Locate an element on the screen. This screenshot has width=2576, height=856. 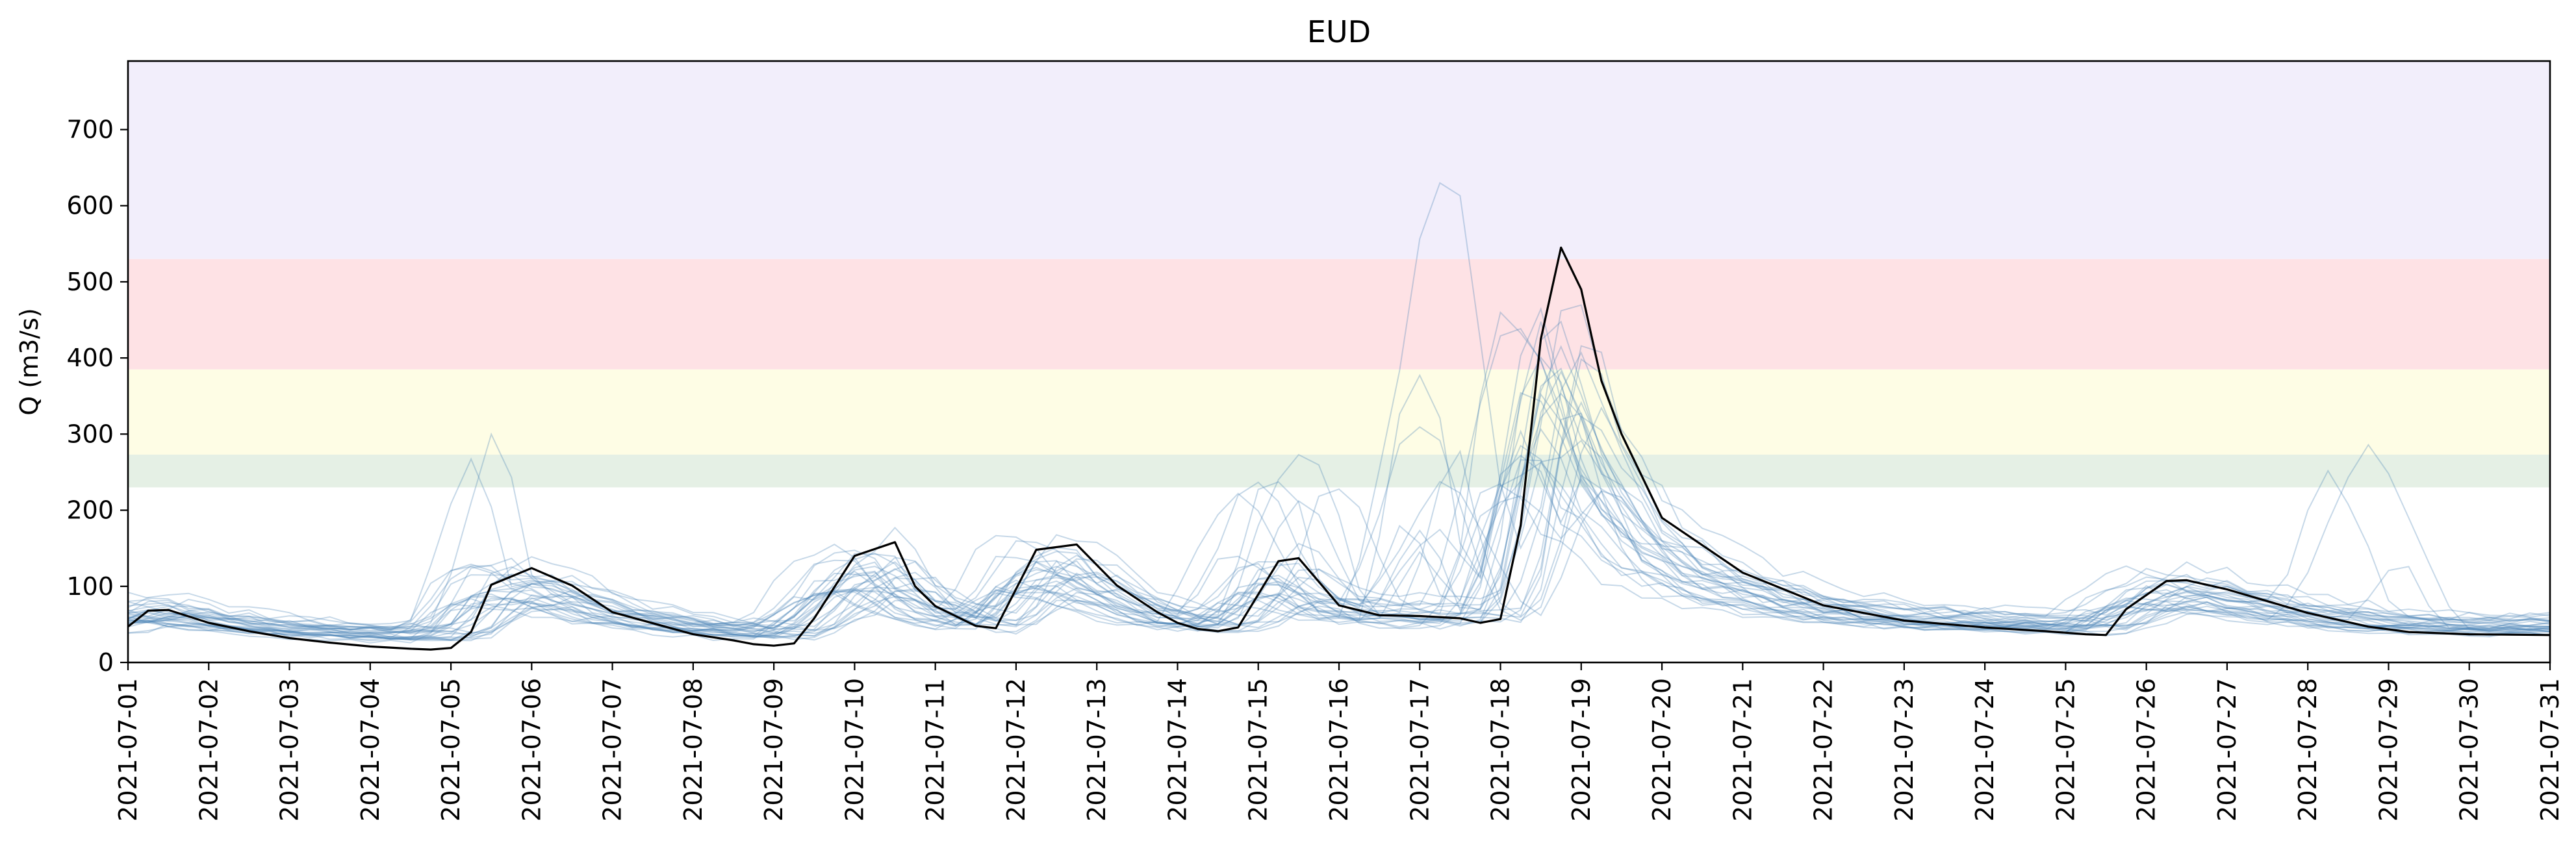
x-tick-label: 2021-07-16 is located at coordinates (1339, 750).